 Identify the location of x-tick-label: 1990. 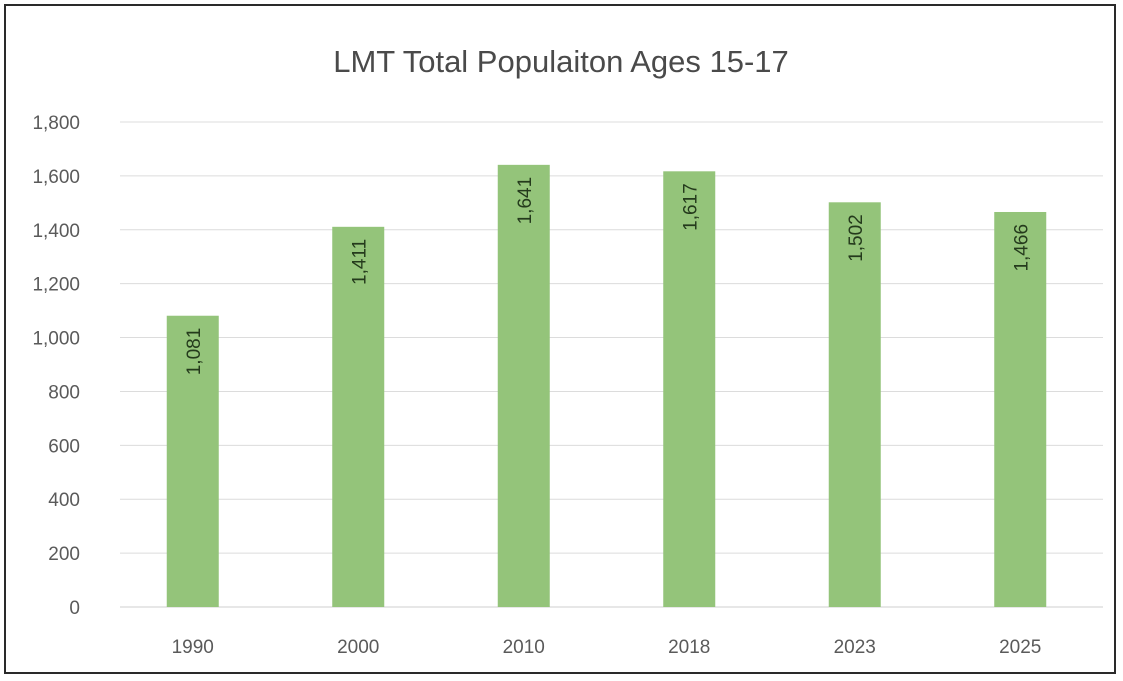
(193, 647).